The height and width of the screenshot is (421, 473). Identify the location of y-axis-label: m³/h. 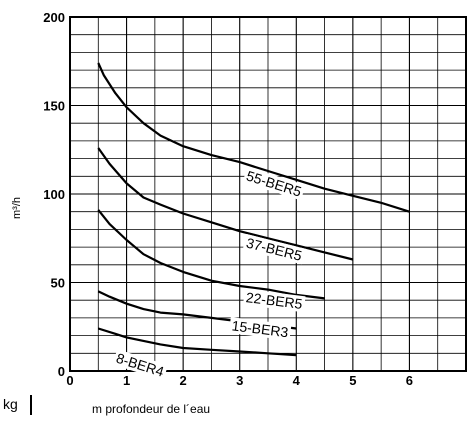
(17, 208).